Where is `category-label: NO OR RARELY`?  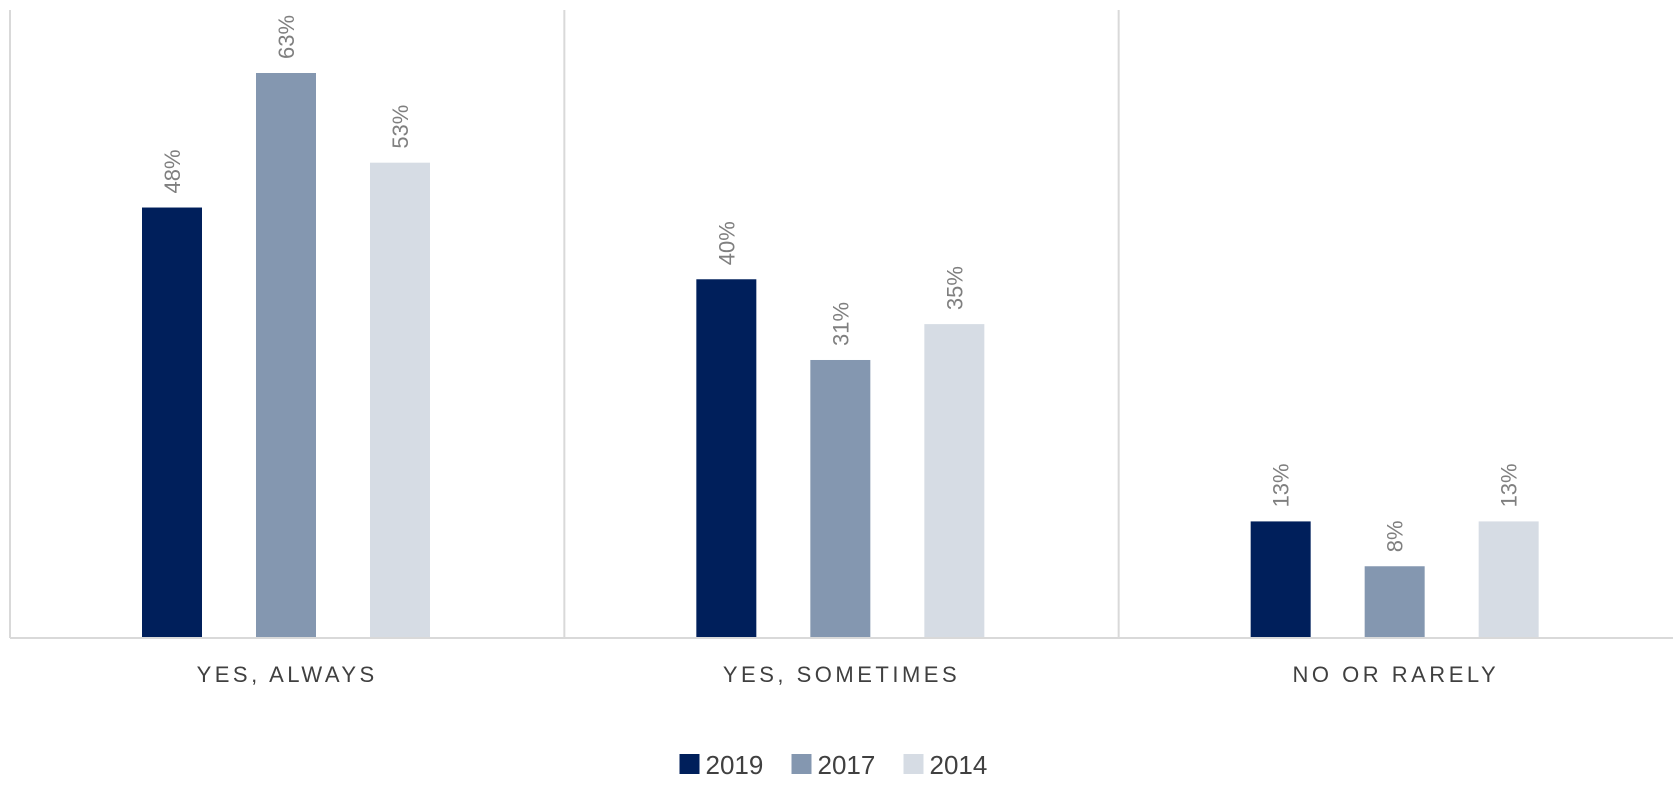 category-label: NO OR RARELY is located at coordinates (1396, 674).